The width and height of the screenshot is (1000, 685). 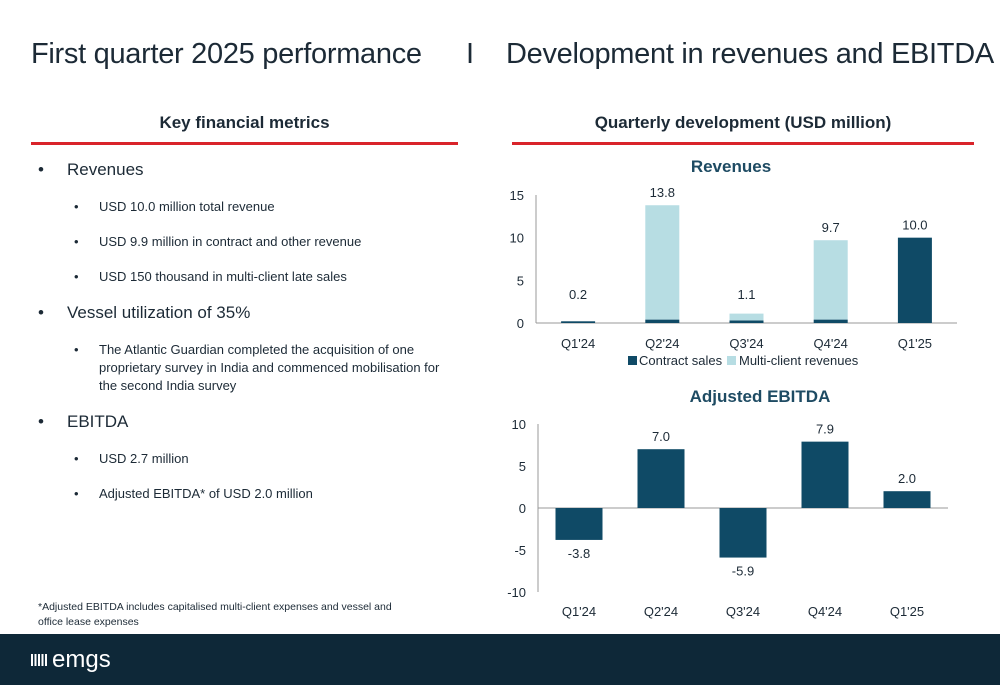 I want to click on key-metrics-rule, so click(x=244, y=143).